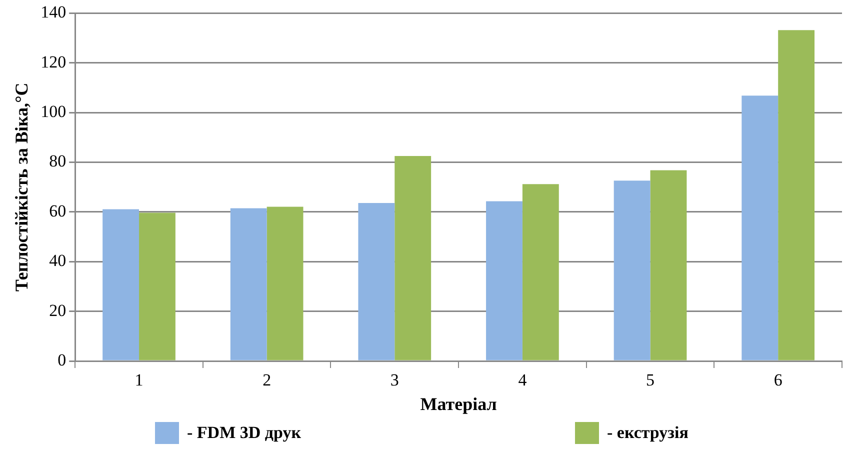 The image size is (856, 449). I want to click on y-tick-label: 100, so click(53, 112).